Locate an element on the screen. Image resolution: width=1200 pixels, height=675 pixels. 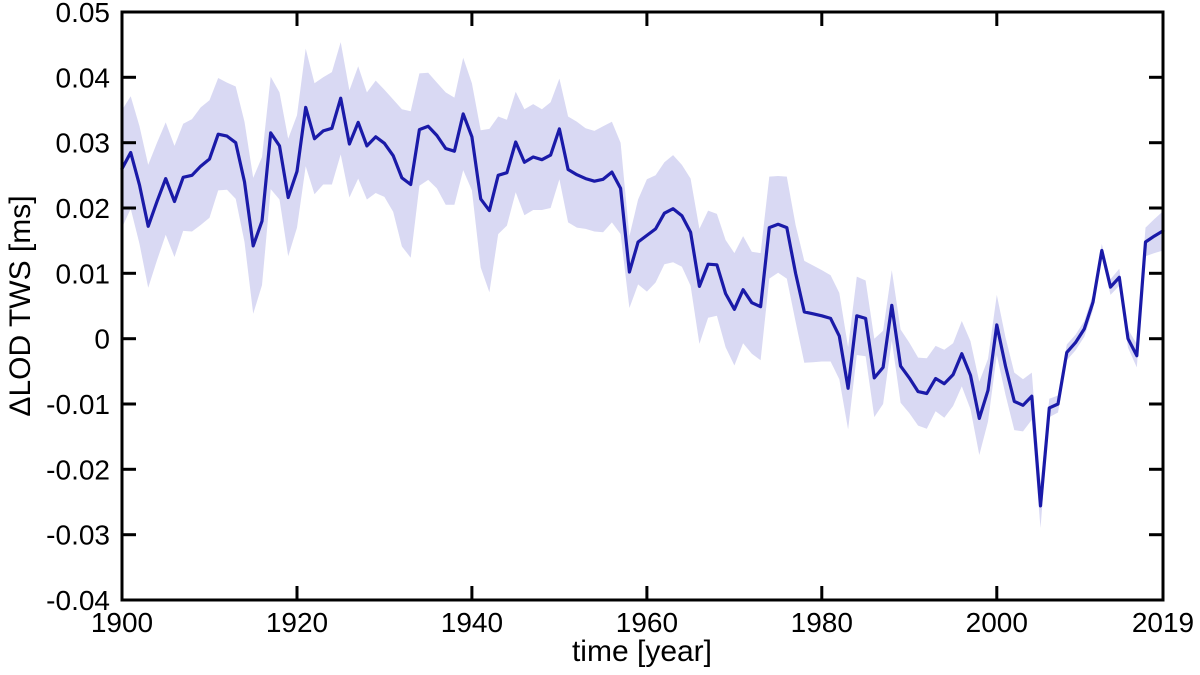
x-tick-label: 2019 is located at coordinates (1163, 622).